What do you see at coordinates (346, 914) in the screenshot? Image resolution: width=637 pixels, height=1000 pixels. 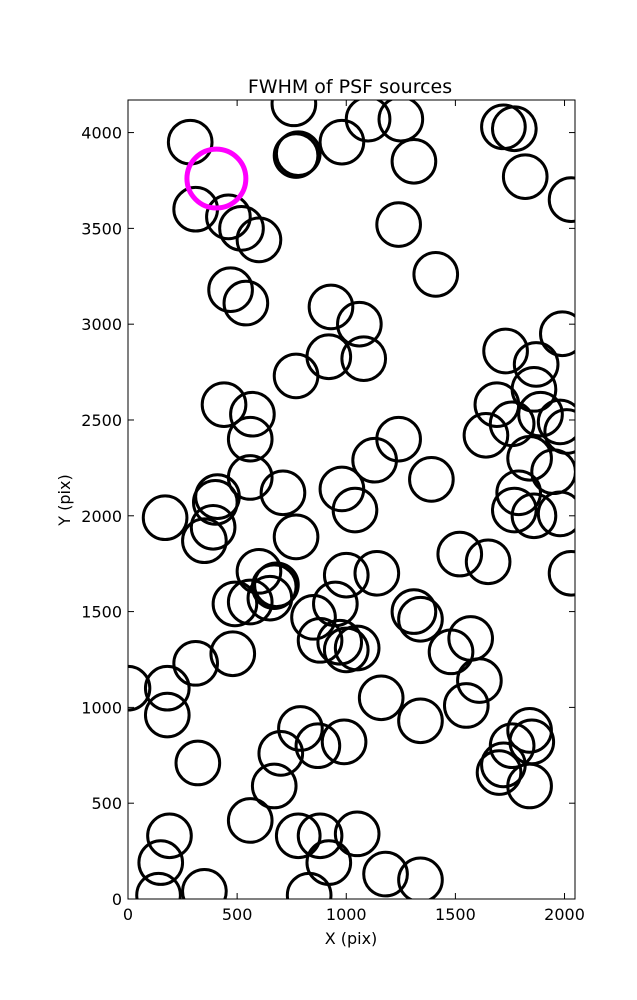 I see `x-tick-label: 1000` at bounding box center [346, 914].